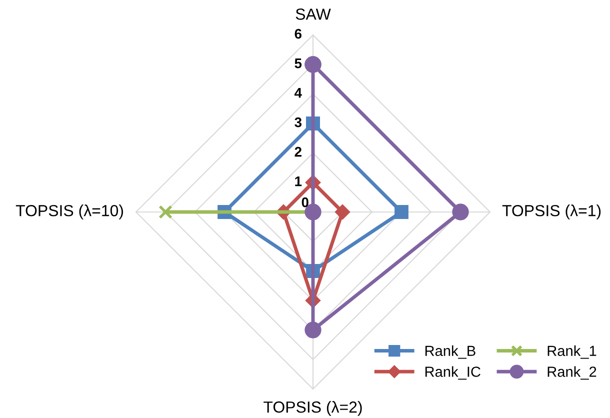 Image resolution: width=610 pixels, height=418 pixels. I want to click on y-tick-label: 3, so click(298, 122).